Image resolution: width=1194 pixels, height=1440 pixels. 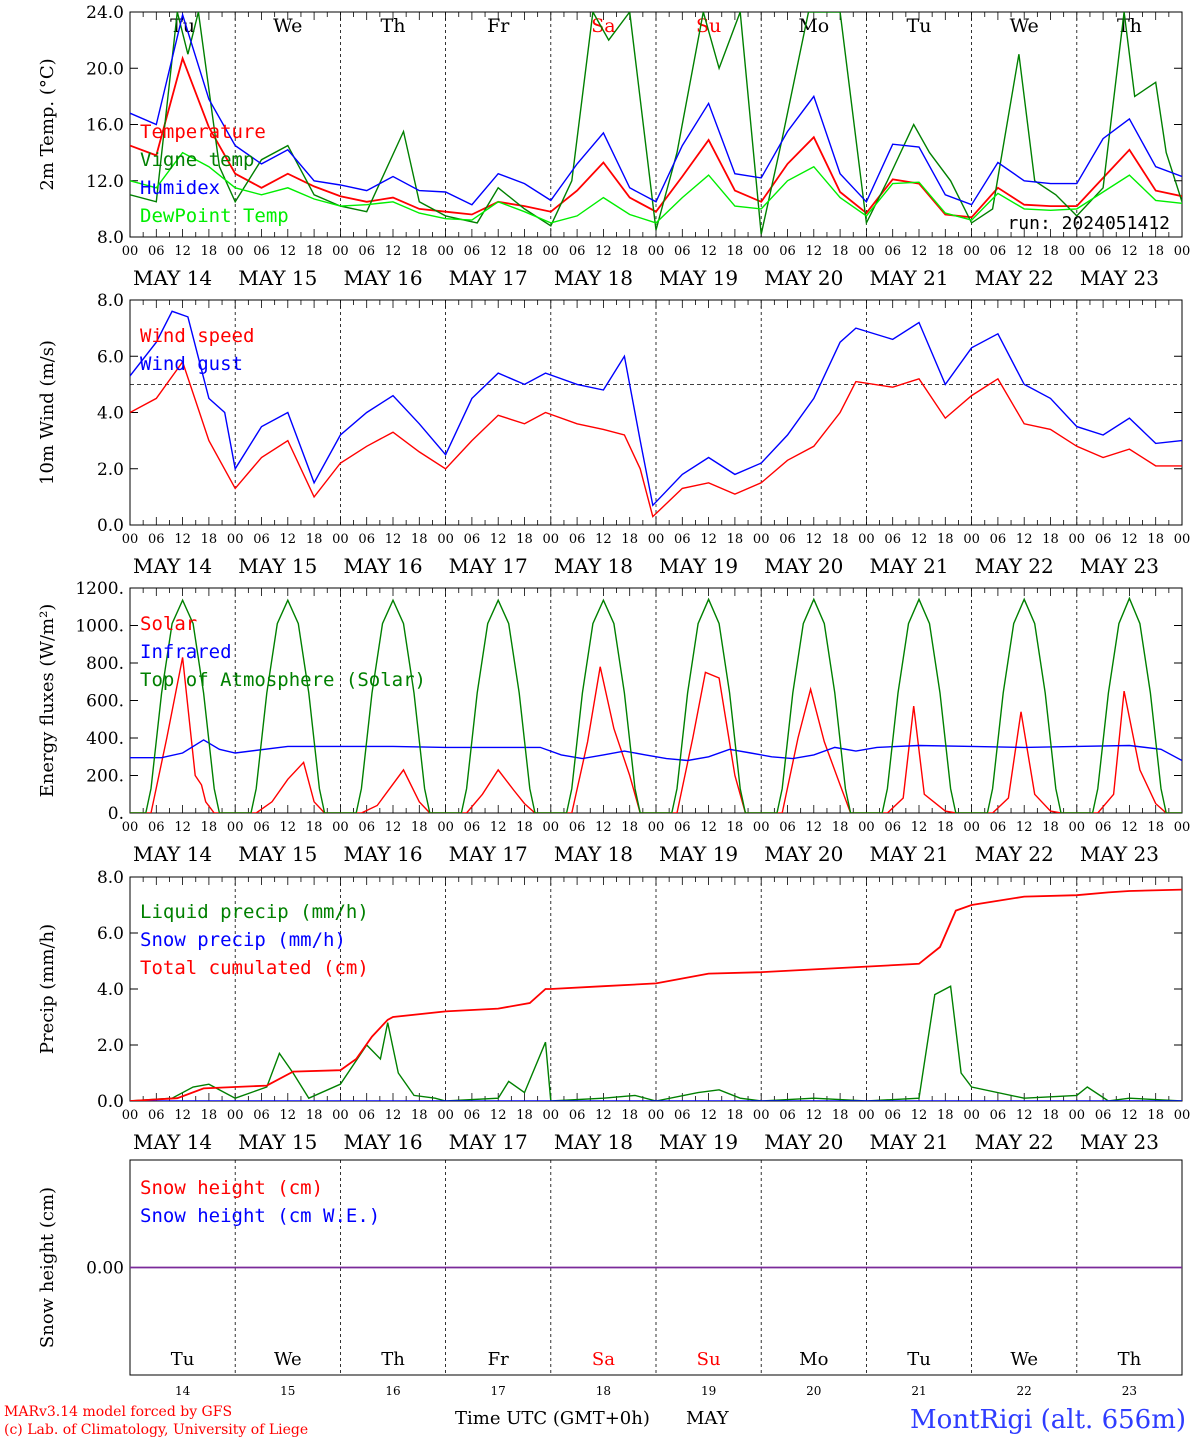 I want to click on station-label: MontRigi (alt. 656m), so click(x=1048, y=1420).